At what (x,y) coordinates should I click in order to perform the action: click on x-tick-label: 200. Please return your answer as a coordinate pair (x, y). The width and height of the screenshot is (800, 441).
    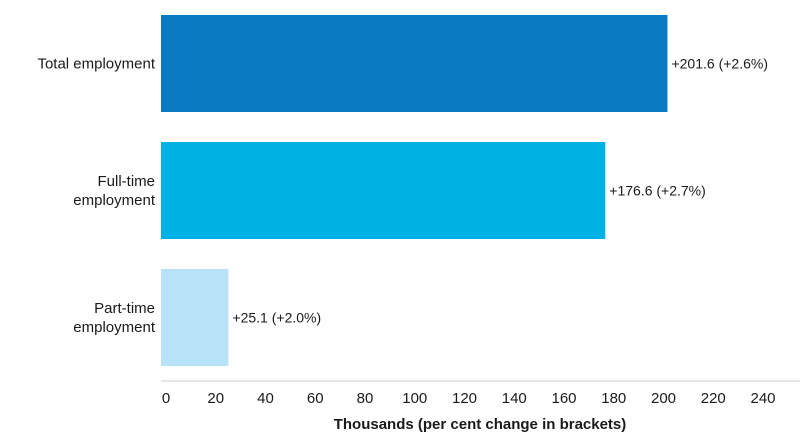
    Looking at the image, I should click on (663, 398).